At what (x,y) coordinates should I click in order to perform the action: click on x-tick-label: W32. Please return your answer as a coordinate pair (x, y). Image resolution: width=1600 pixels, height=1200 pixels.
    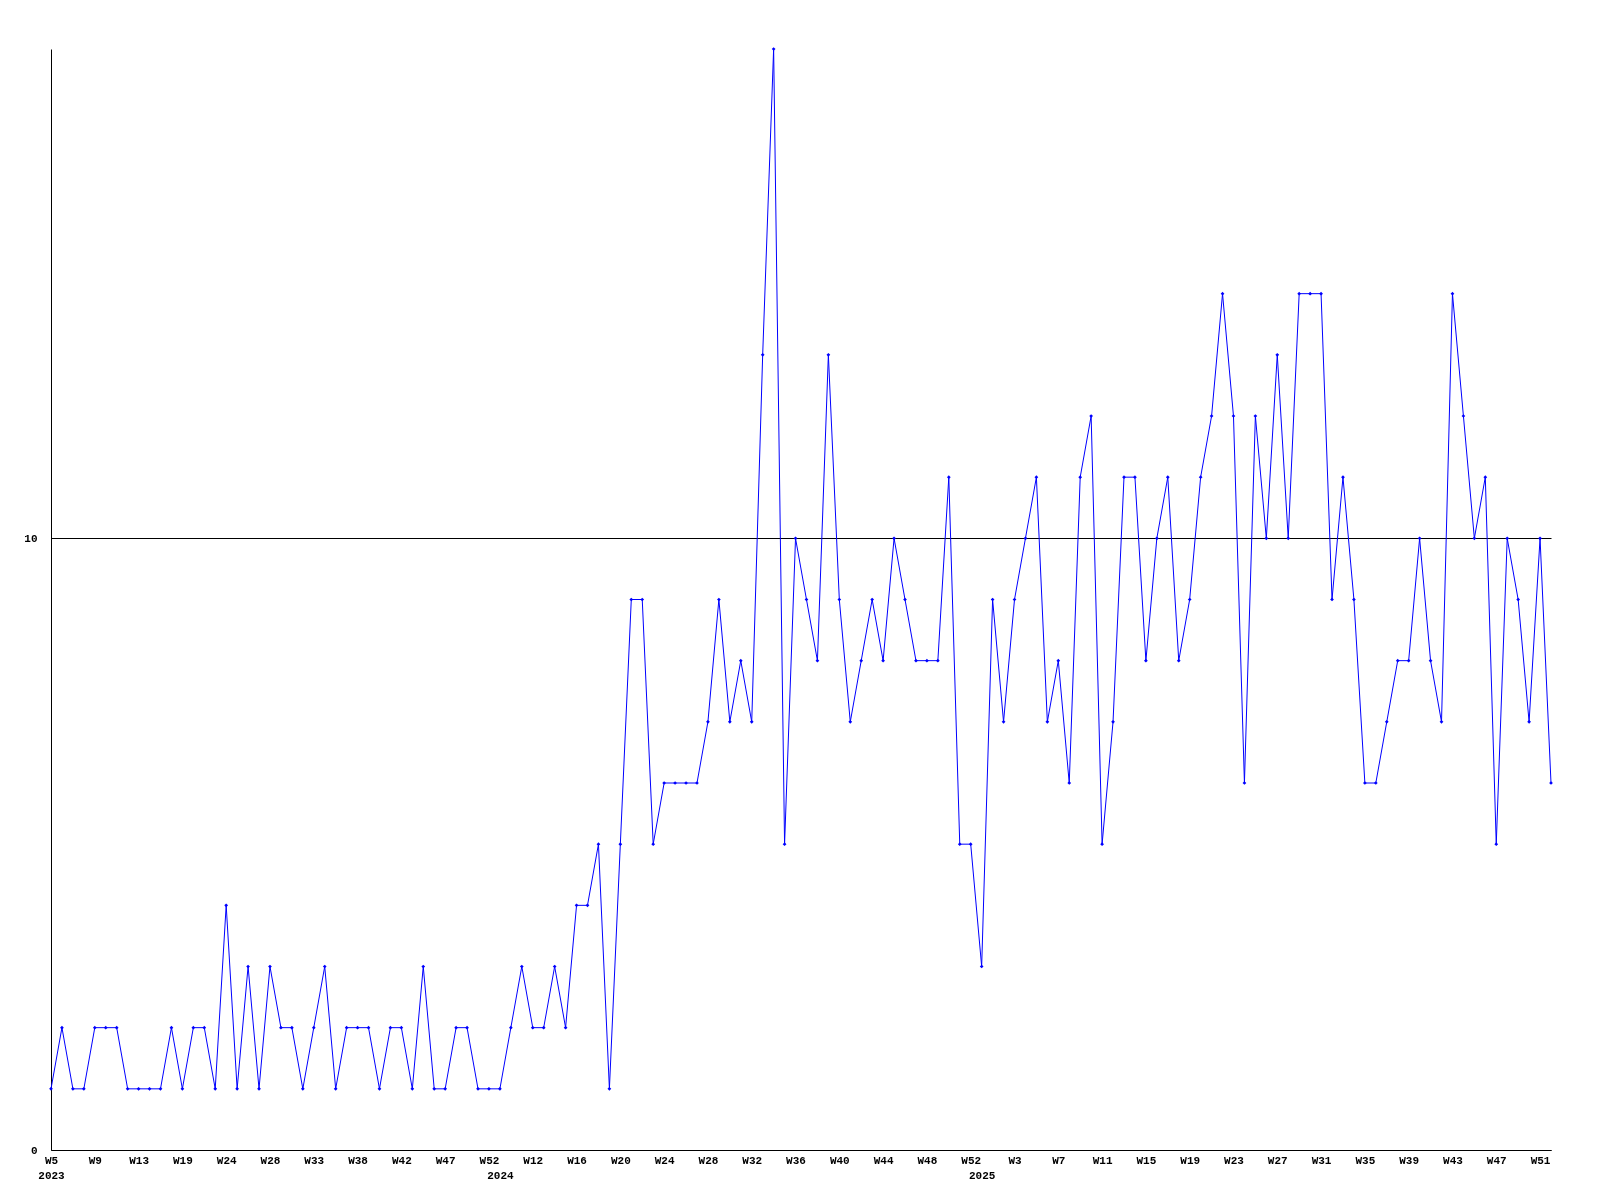
    Looking at the image, I should click on (752, 1160).